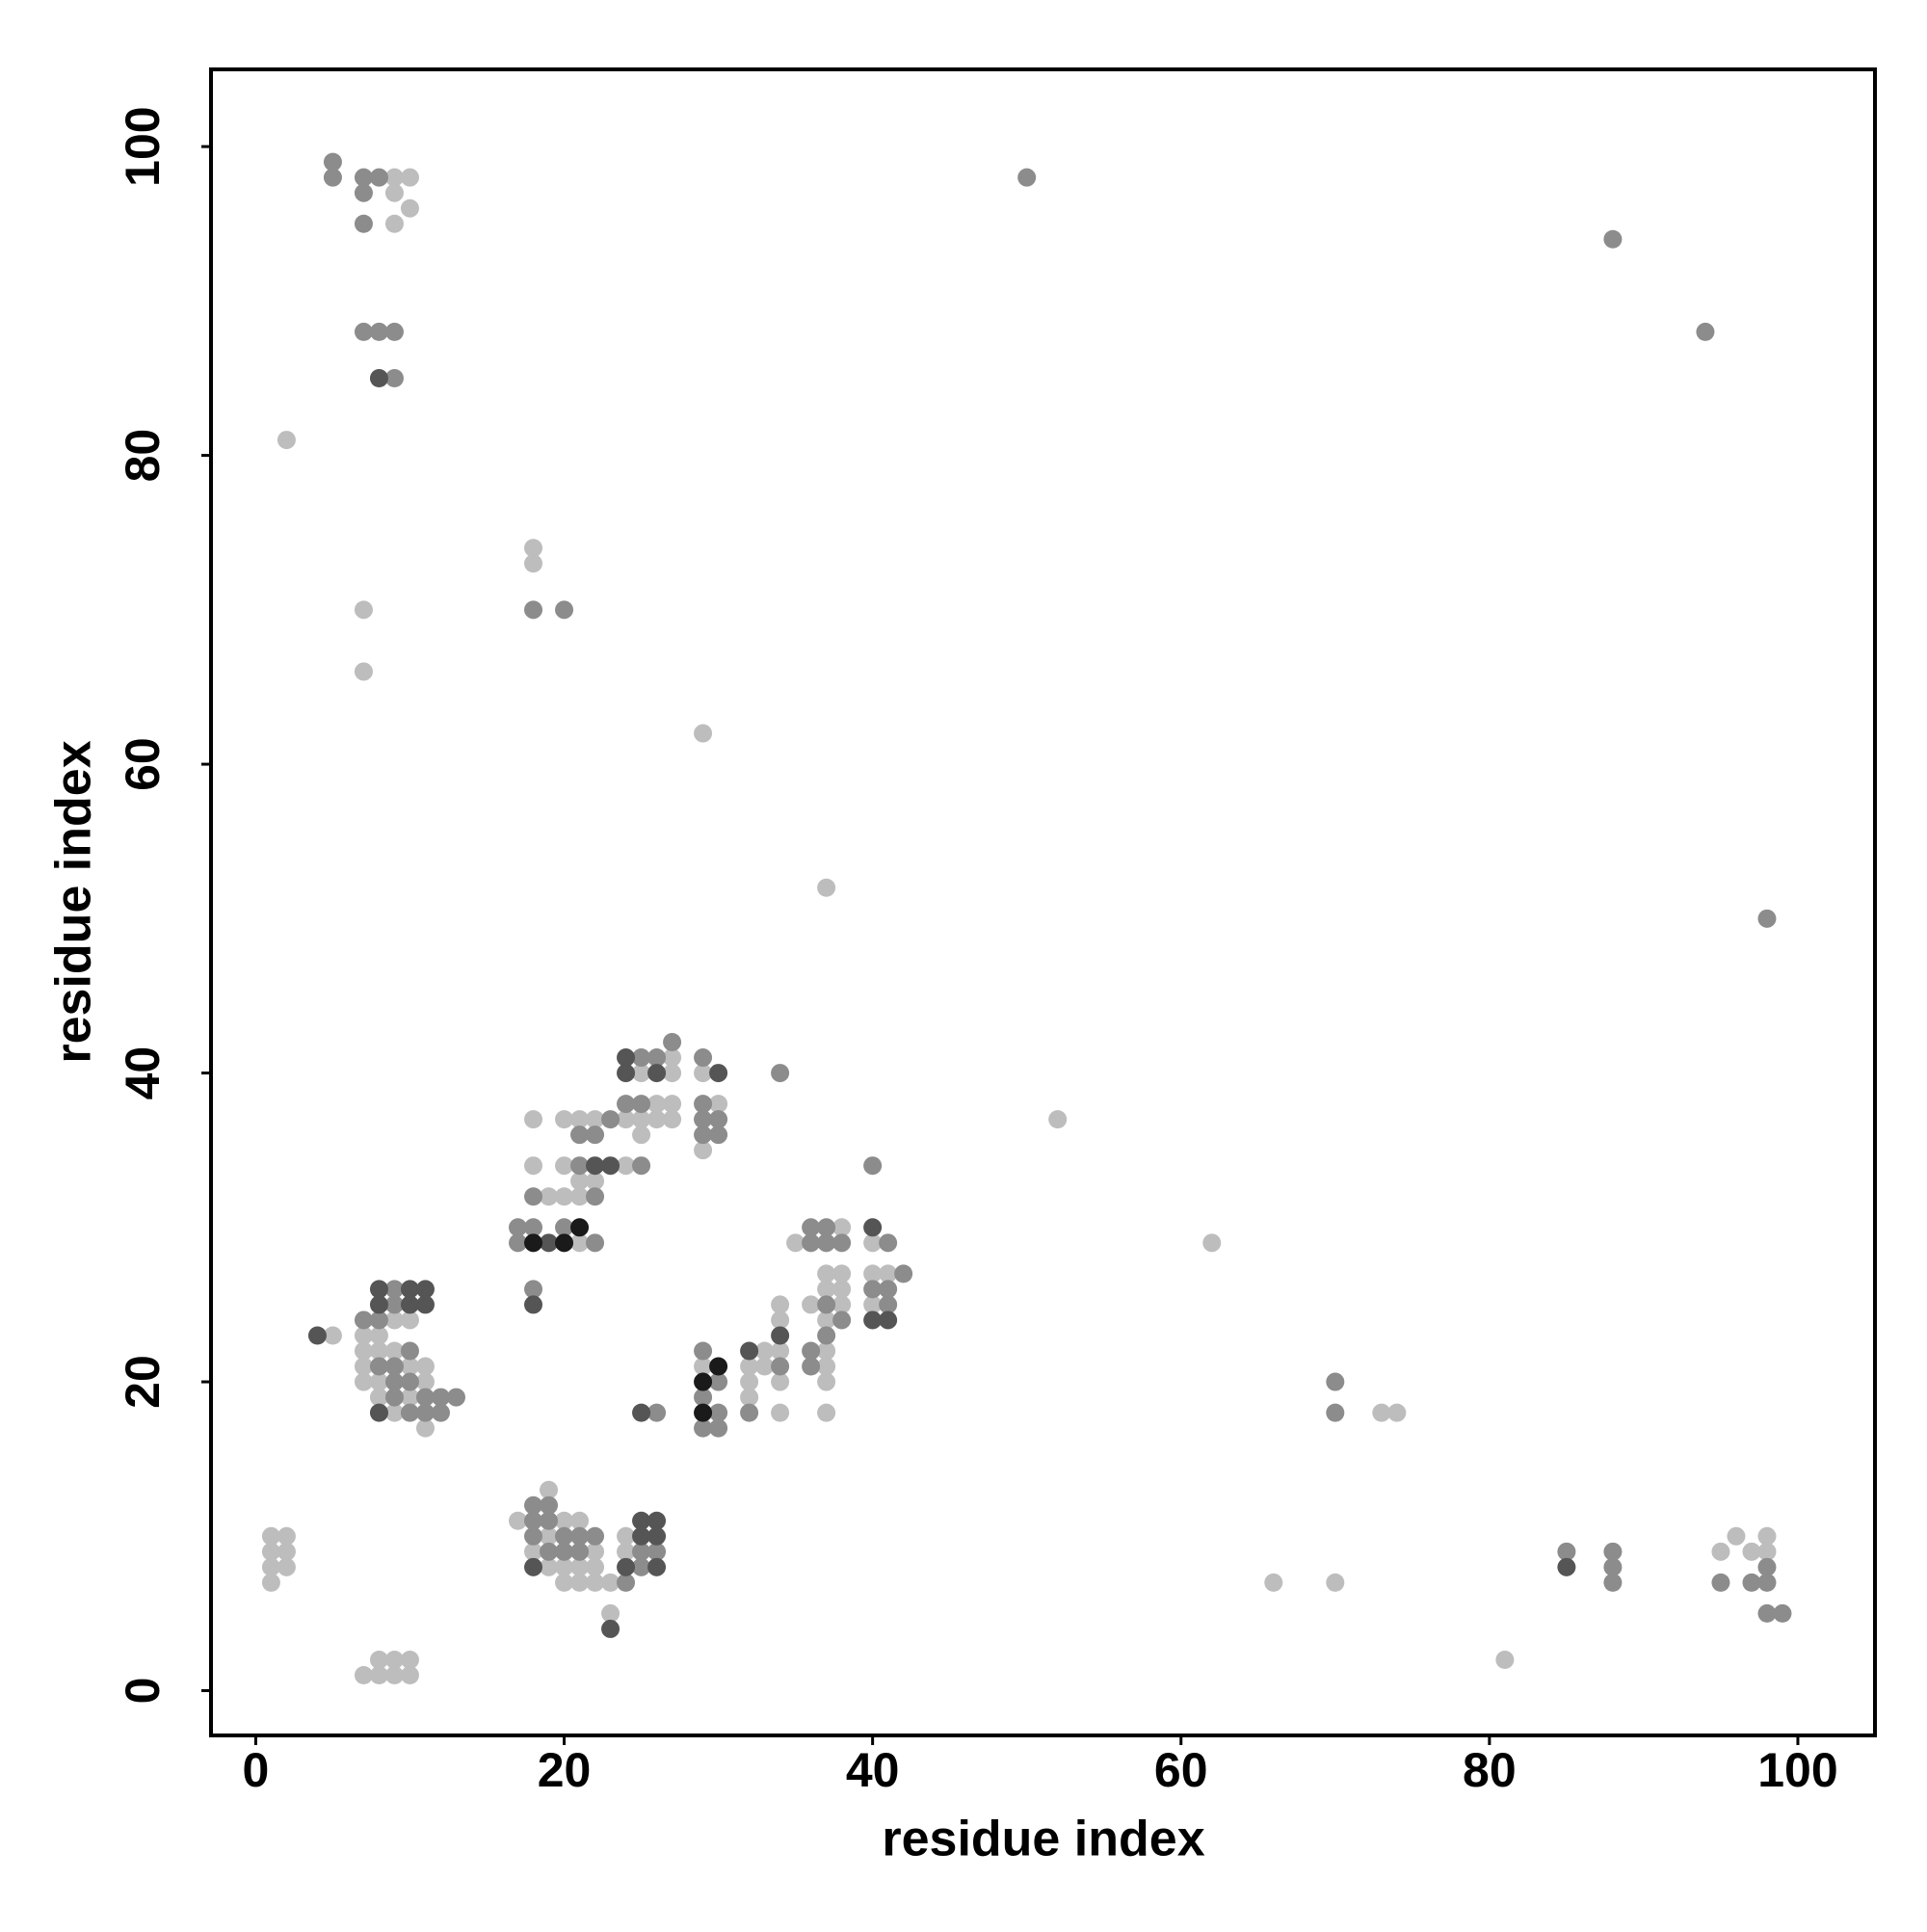 Image resolution: width=1927 pixels, height=1932 pixels. I want to click on x-tick-label: 100, so click(1797, 1770).